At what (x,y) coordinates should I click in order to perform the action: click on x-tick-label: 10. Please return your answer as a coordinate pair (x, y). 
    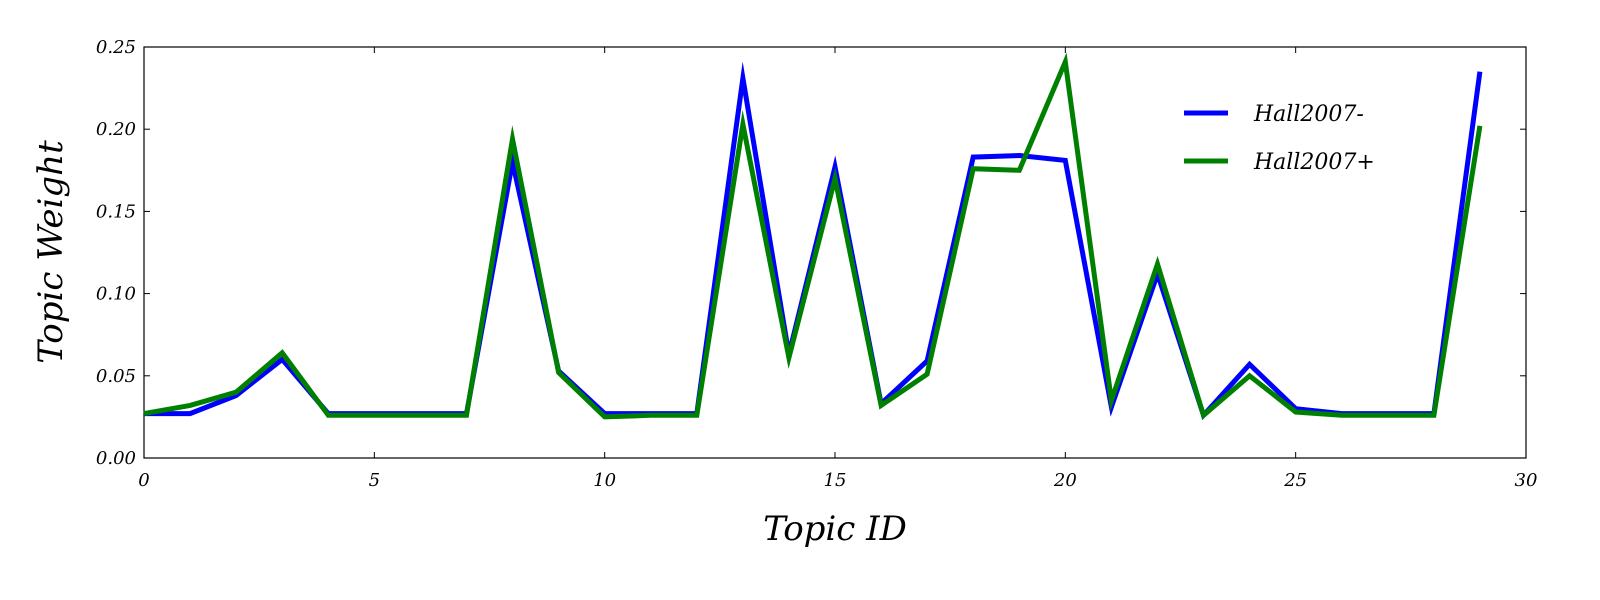
    Looking at the image, I should click on (604, 480).